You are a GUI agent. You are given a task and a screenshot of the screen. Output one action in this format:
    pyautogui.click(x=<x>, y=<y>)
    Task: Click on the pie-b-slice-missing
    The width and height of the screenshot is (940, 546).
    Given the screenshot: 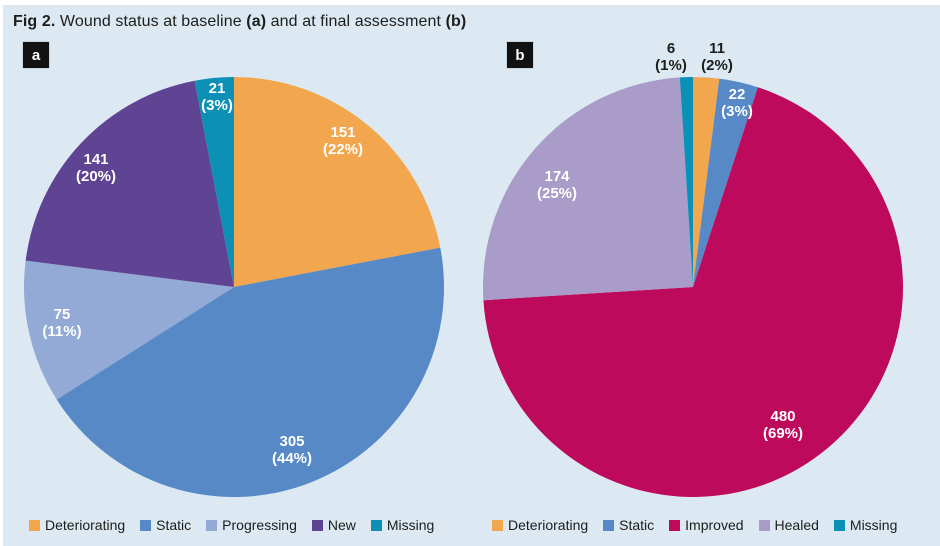 What is the action you would take?
    pyautogui.click(x=686, y=182)
    